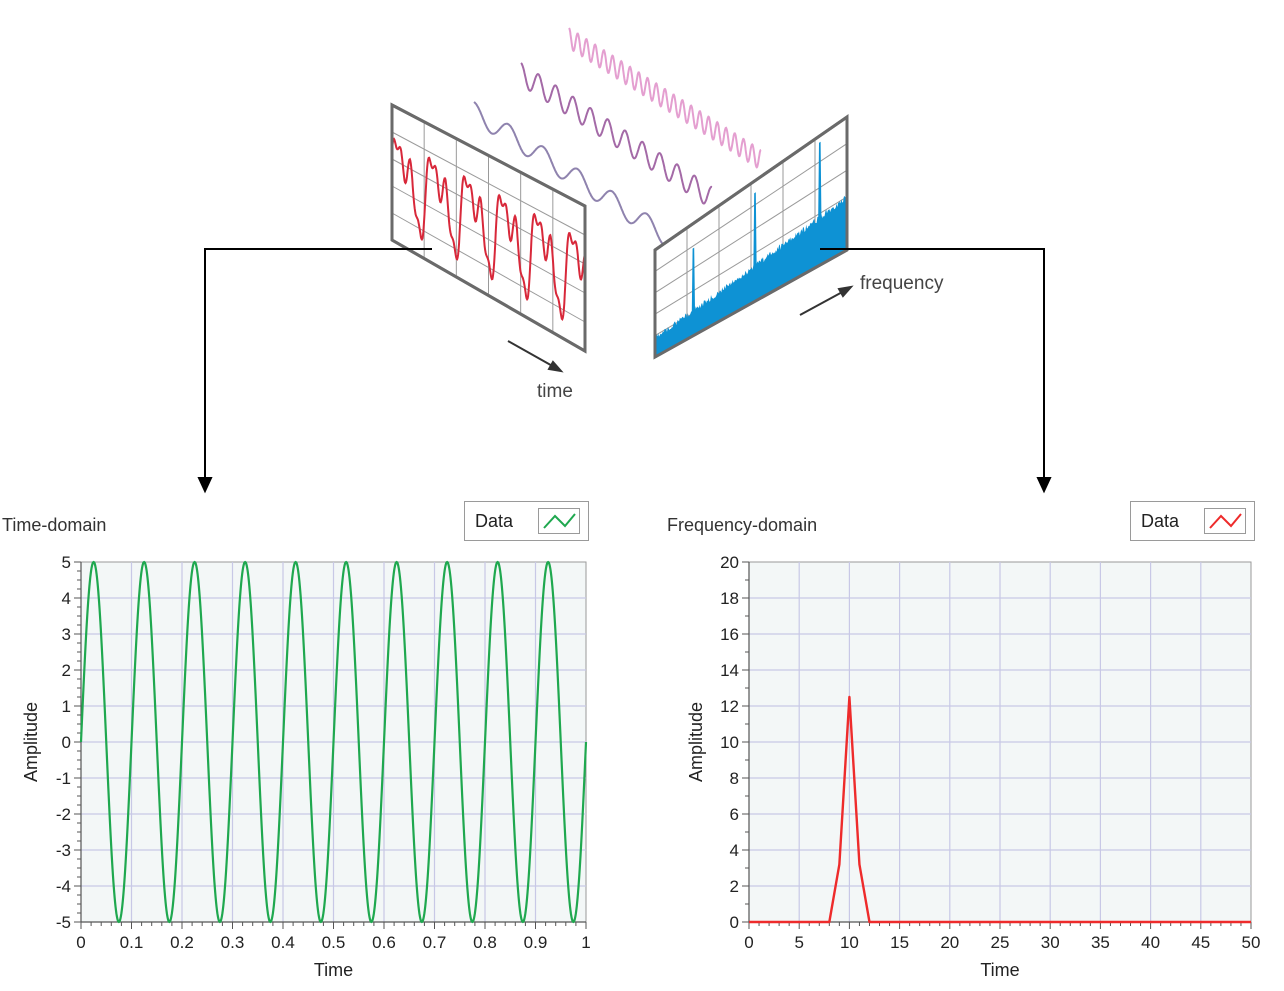 The width and height of the screenshot is (1284, 991). I want to click on y-tick-label: 8, so click(734, 778).